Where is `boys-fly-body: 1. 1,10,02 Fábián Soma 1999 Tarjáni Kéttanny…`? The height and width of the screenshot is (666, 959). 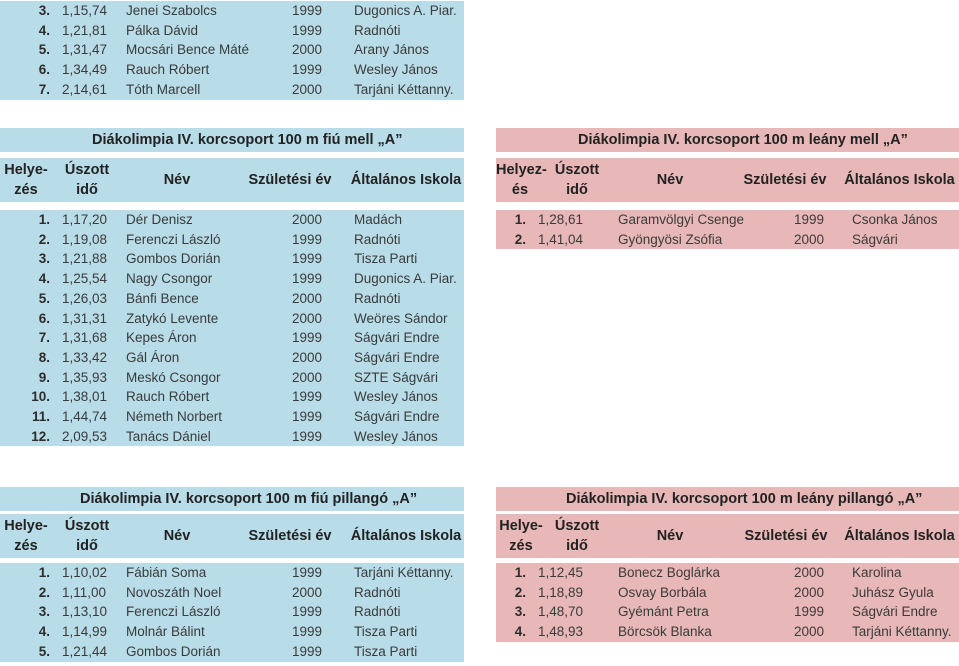 boys-fly-body: 1. 1,10,02 Fábián Soma 1999 Tarjáni Kéttanny… is located at coordinates (232, 612).